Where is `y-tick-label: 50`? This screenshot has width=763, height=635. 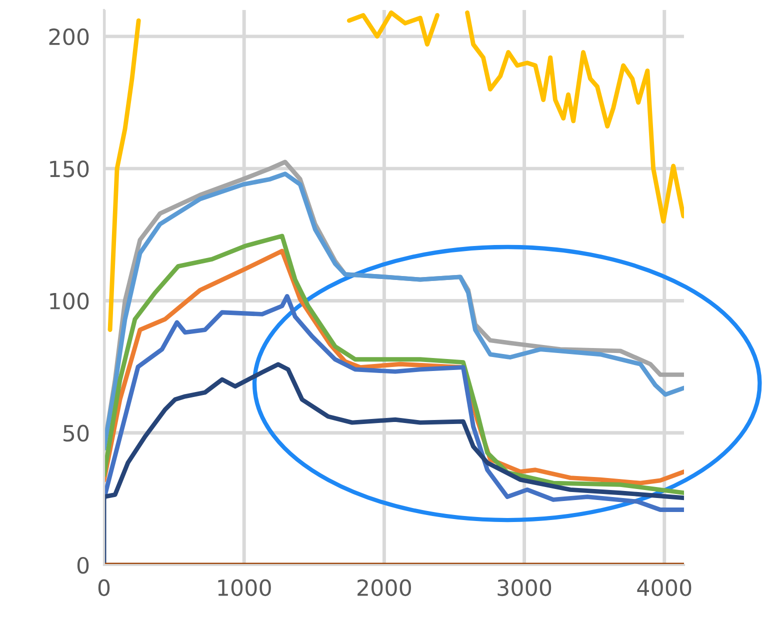 y-tick-label: 50 is located at coordinates (76, 433).